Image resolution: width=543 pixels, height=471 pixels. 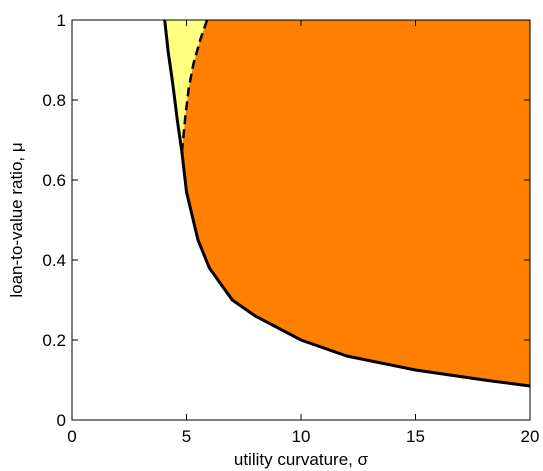 I want to click on dashed-boundary-line, so click(x=194, y=86).